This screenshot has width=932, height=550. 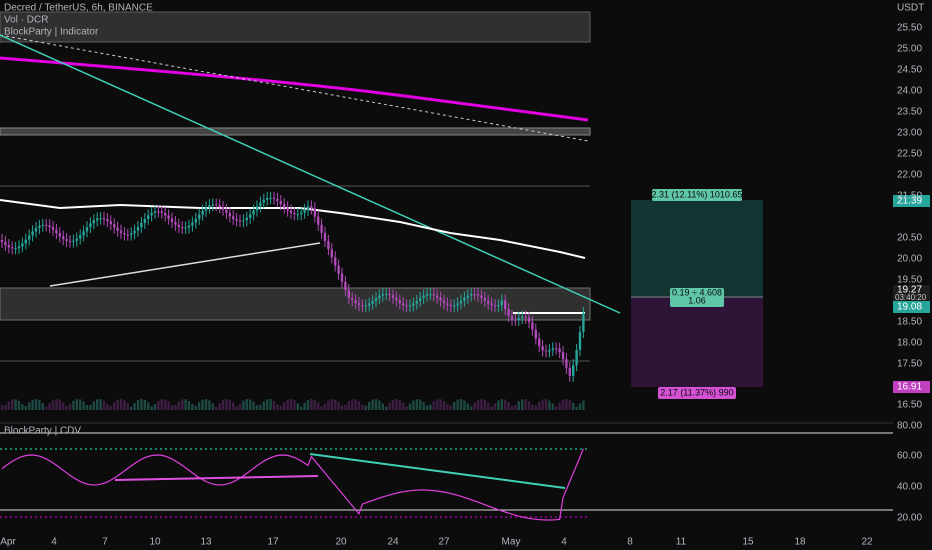 I want to click on entry-price: 19.08, so click(x=909, y=307).